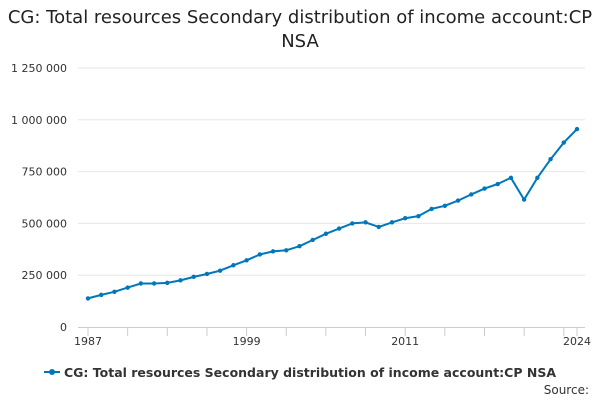 The image size is (600, 400). What do you see at coordinates (39, 198) in the screenshot?
I see `y-axis-tick-labels: 0 250 000 500 000 750 000 1 000 000 1 250 000` at bounding box center [39, 198].